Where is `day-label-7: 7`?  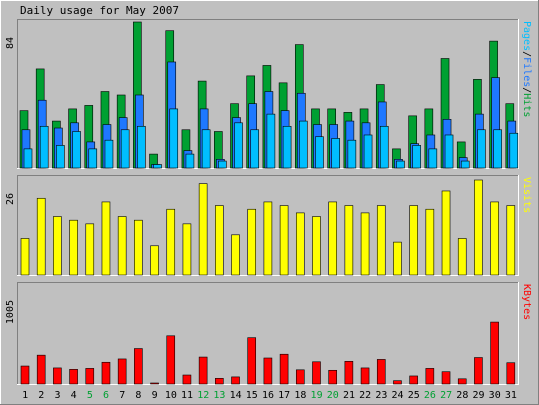
day-label-7: 7 is located at coordinates (122, 395).